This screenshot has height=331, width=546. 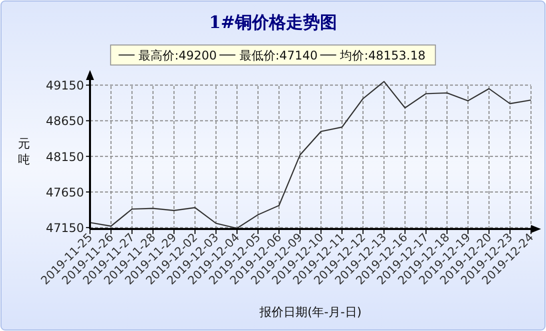 I want to click on y-axis-title: 元吨, so click(x=24, y=151).